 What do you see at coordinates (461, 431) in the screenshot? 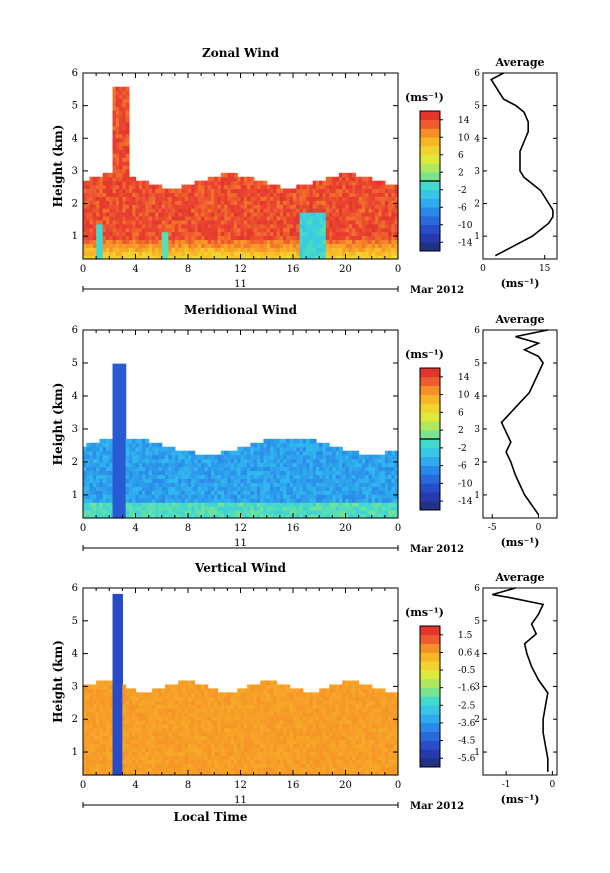
I see `colorbar-tick-label: 2` at bounding box center [461, 431].